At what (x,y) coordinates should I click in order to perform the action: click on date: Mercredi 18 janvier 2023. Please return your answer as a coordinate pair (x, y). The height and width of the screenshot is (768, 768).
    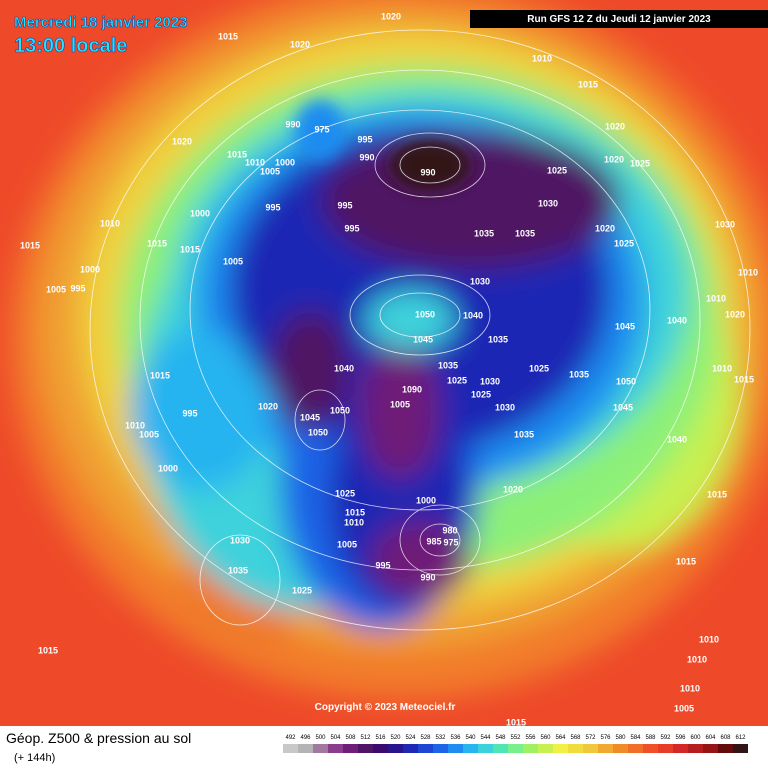
    Looking at the image, I should click on (100, 22).